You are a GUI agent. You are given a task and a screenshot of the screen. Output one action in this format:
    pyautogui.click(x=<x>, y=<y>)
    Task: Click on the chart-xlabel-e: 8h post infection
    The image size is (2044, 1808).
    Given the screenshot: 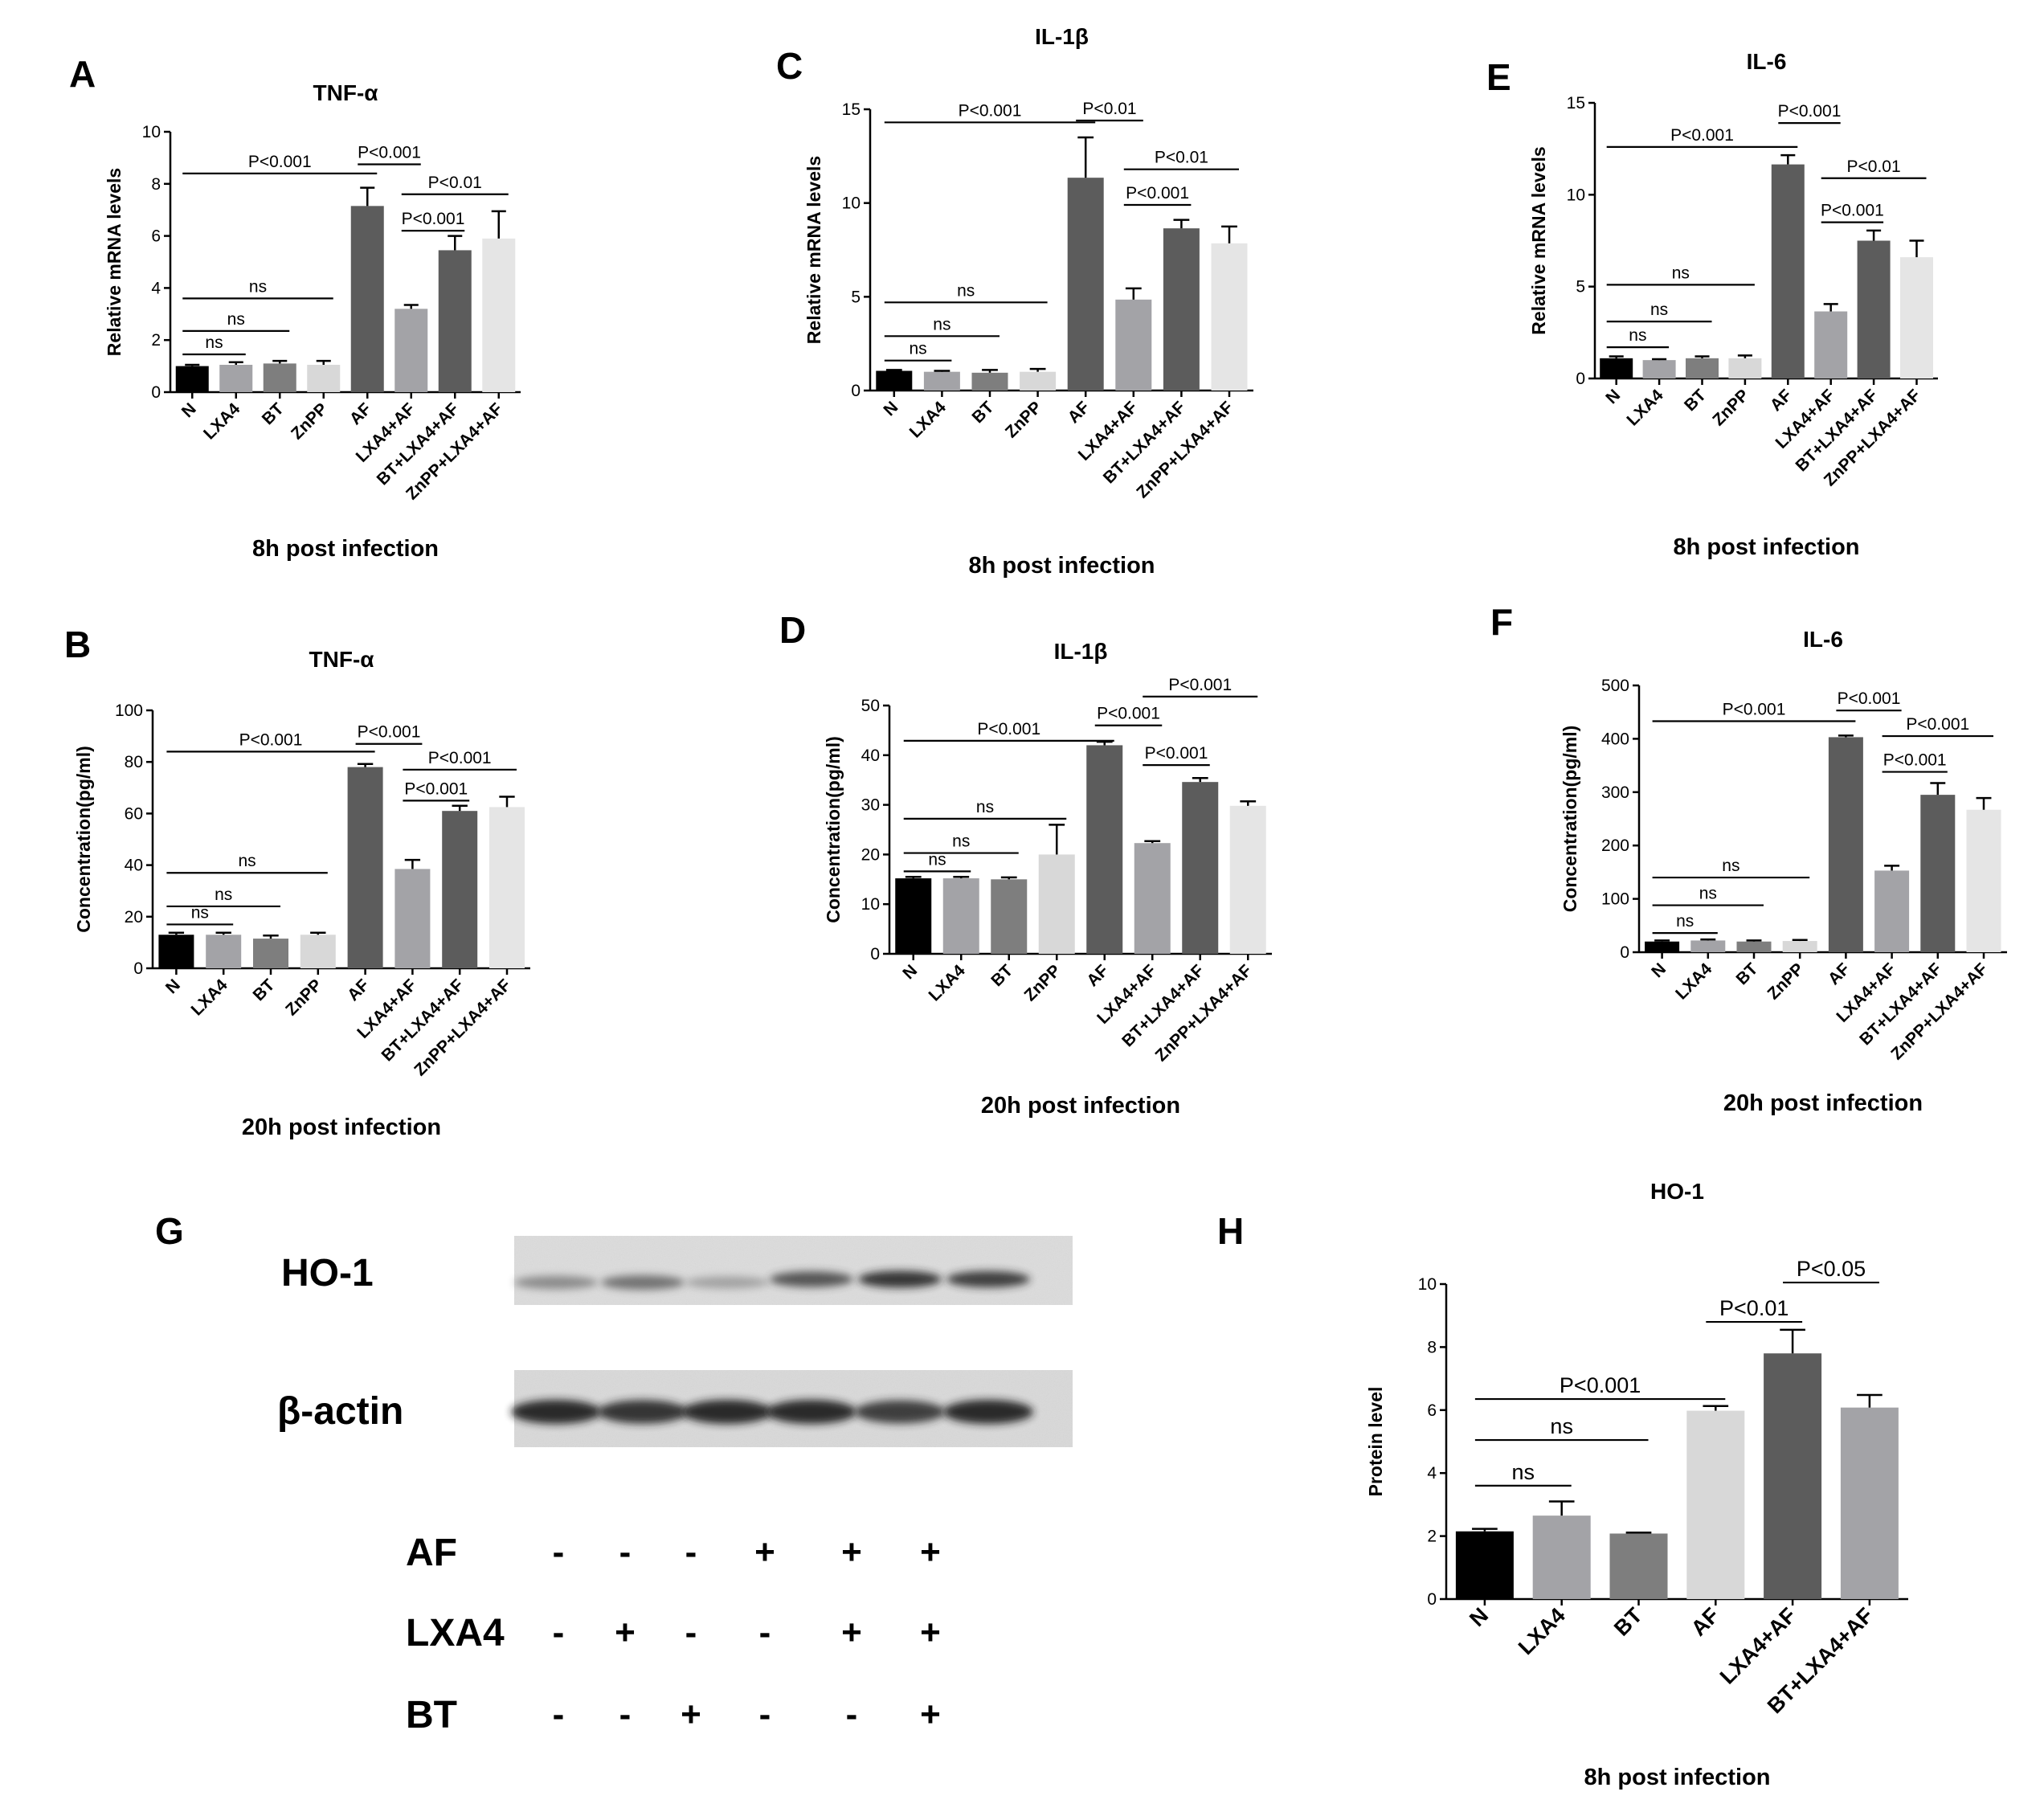 What is the action you would take?
    pyautogui.click(x=1767, y=547)
    